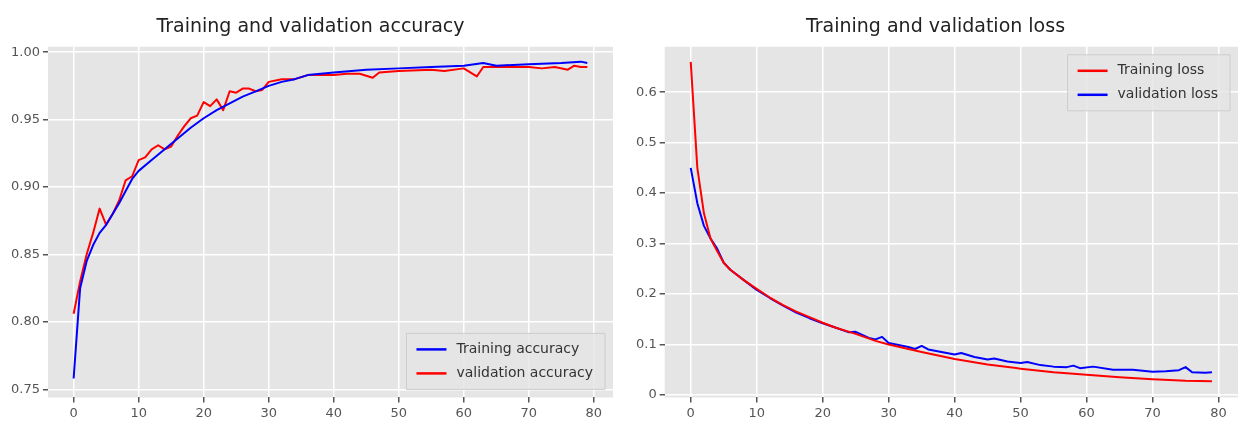 This screenshot has height=434, width=1258. Describe the element at coordinates (652, 394) in the screenshot. I see `y-tick-label: 0` at that location.